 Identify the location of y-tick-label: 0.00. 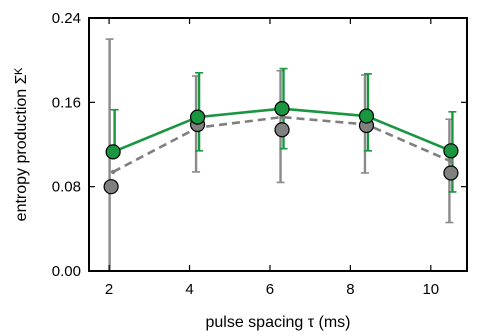
(66, 271).